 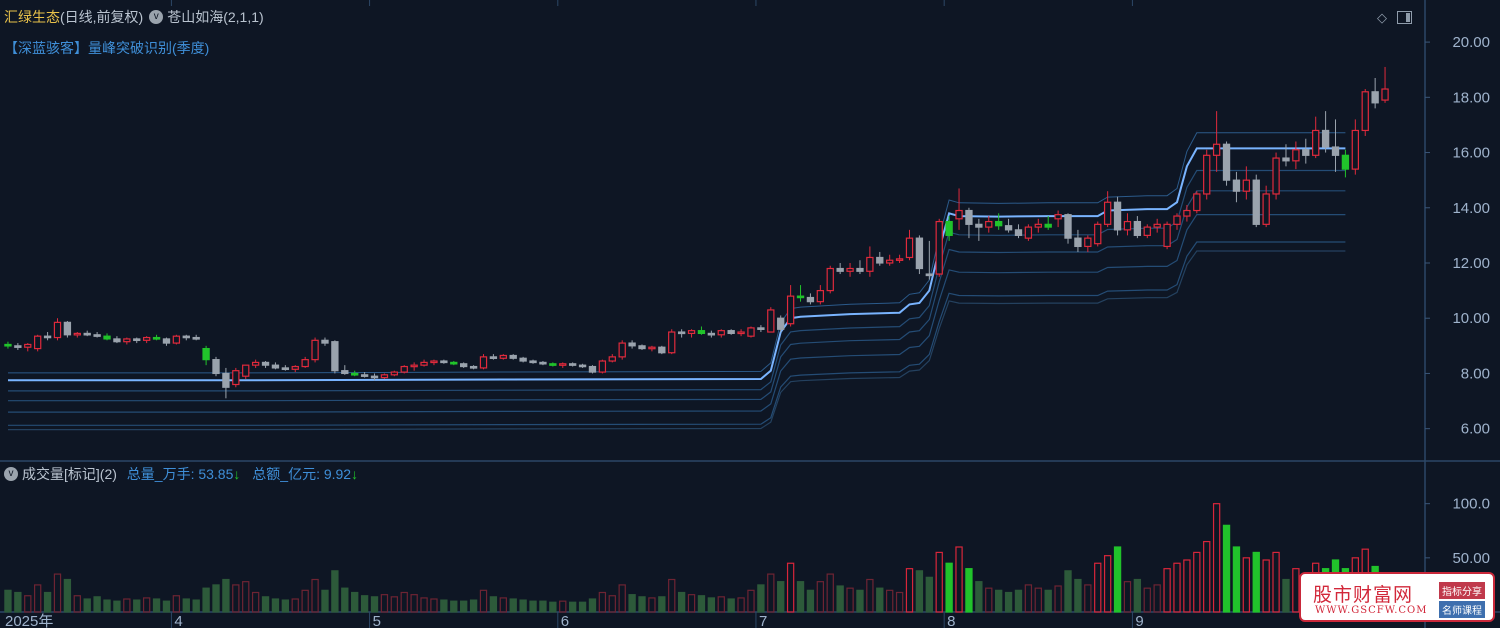 What do you see at coordinates (215, 17) in the screenshot?
I see `indicator-main: 苍山如海(2,1,1)` at bounding box center [215, 17].